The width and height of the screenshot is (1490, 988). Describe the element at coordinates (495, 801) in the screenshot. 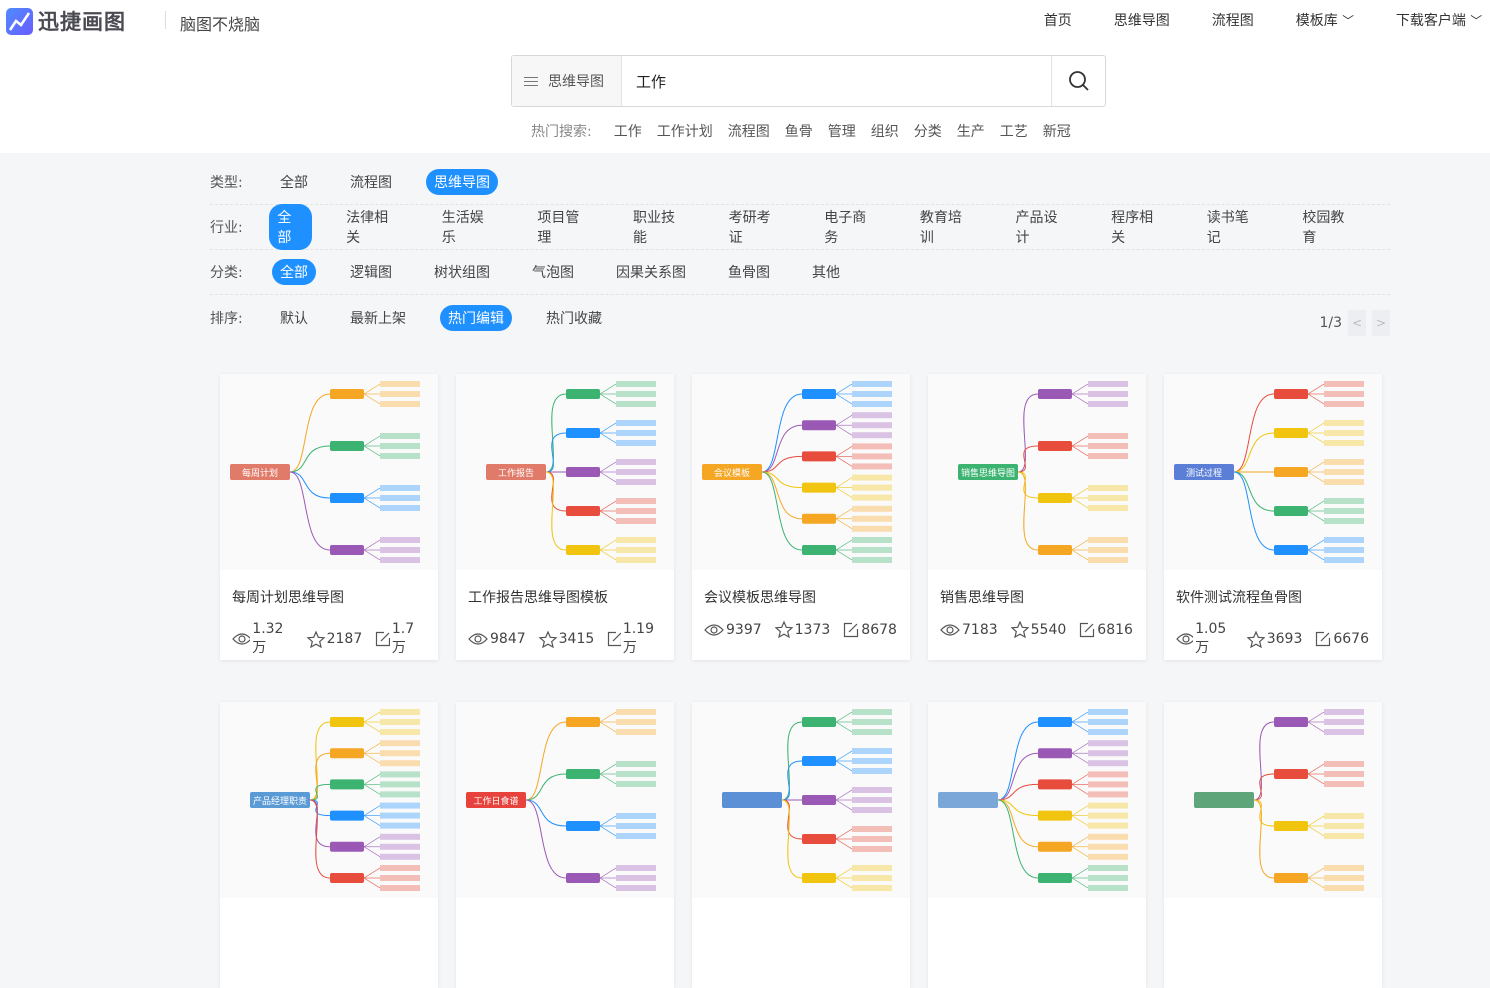

I see `root-node-label: 工作日食谱` at that location.